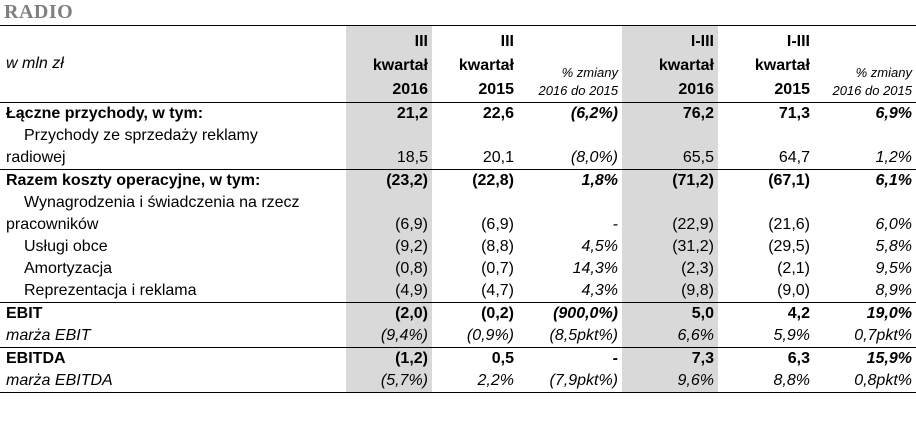  I want to click on cell-value: 21,2, so click(389, 113).